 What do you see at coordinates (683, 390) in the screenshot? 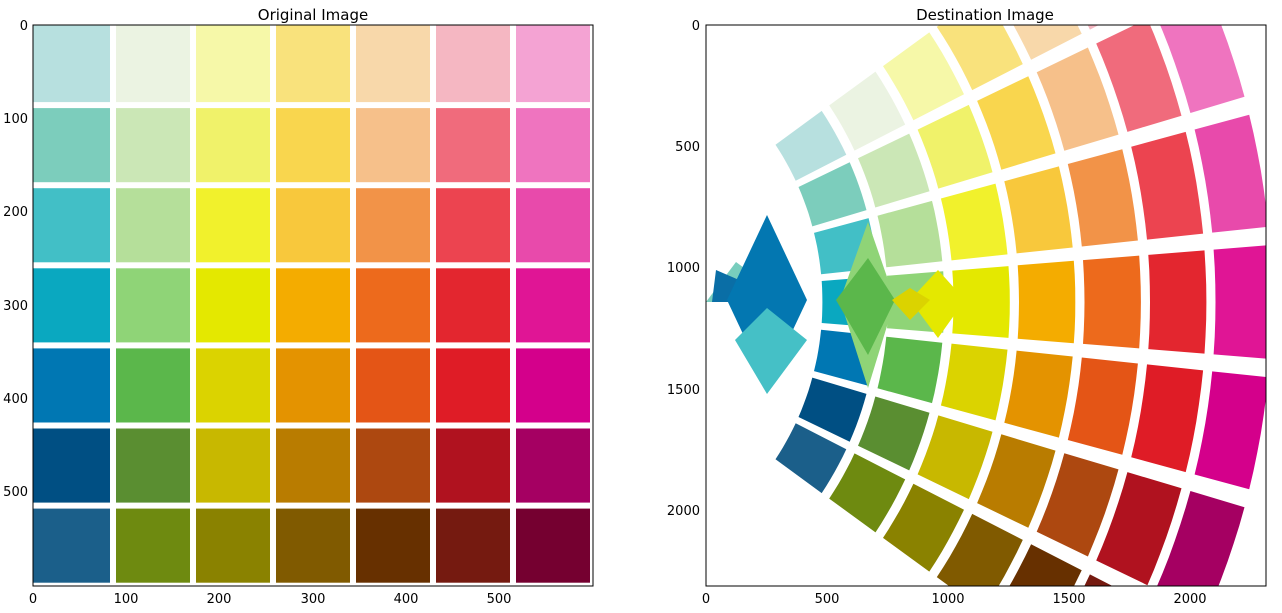
I see `destination-y-tick-label: 1500` at bounding box center [683, 390].